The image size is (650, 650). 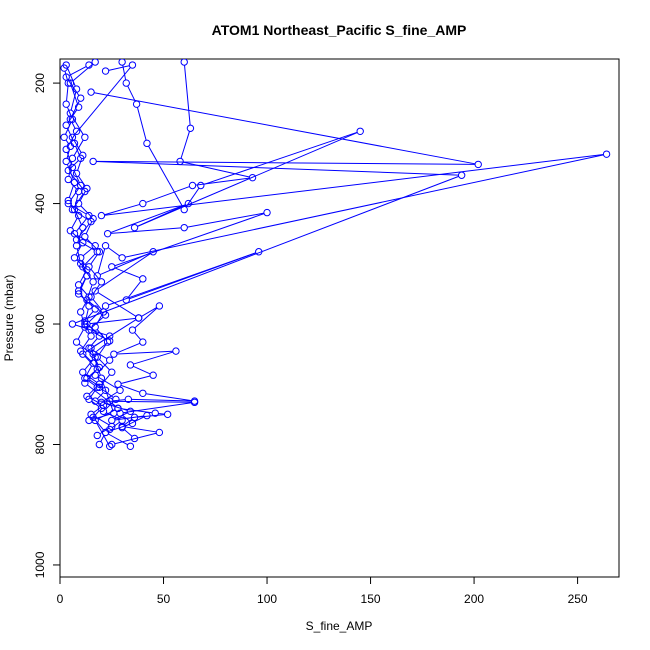 What do you see at coordinates (40, 203) in the screenshot?
I see `y-tick-label: 400` at bounding box center [40, 203].